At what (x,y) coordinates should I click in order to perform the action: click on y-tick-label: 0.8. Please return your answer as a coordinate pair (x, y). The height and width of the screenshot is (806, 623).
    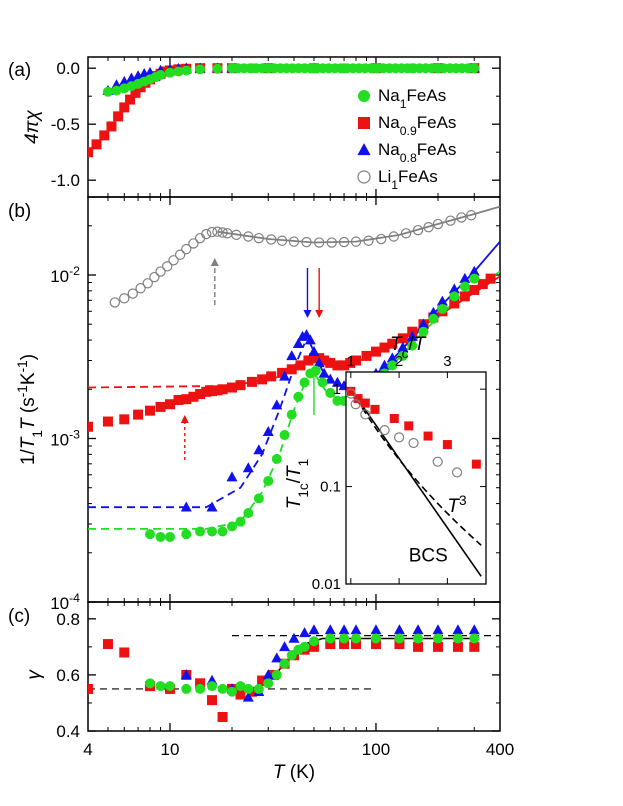
    Looking at the image, I should click on (68, 619).